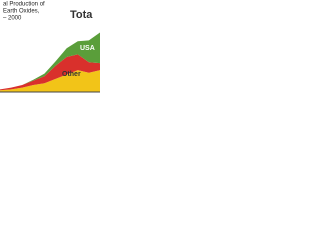 The image size is (320, 240). What do you see at coordinates (21, 12) in the screenshot?
I see `chart-title-line: Earth Oxides,` at bounding box center [21, 12].